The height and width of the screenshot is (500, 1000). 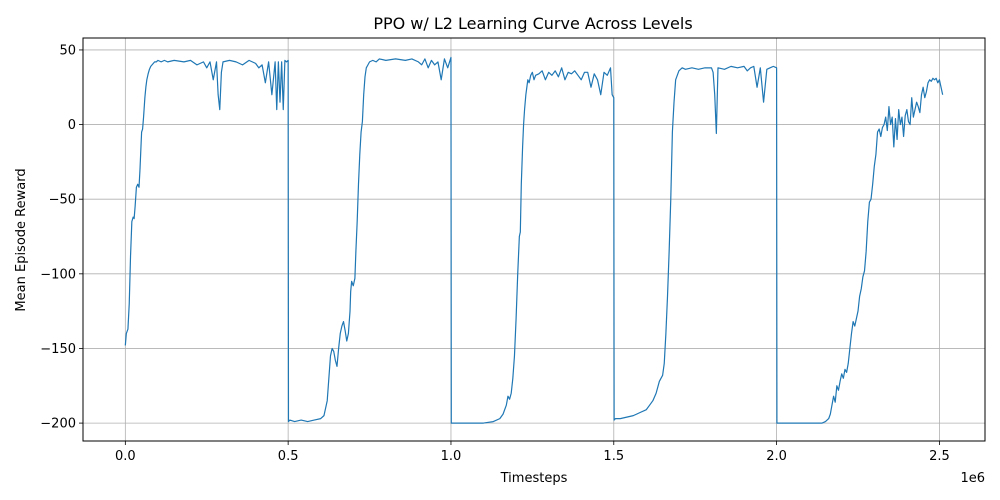 I want to click on y-tick-label: −50, so click(x=62, y=200).